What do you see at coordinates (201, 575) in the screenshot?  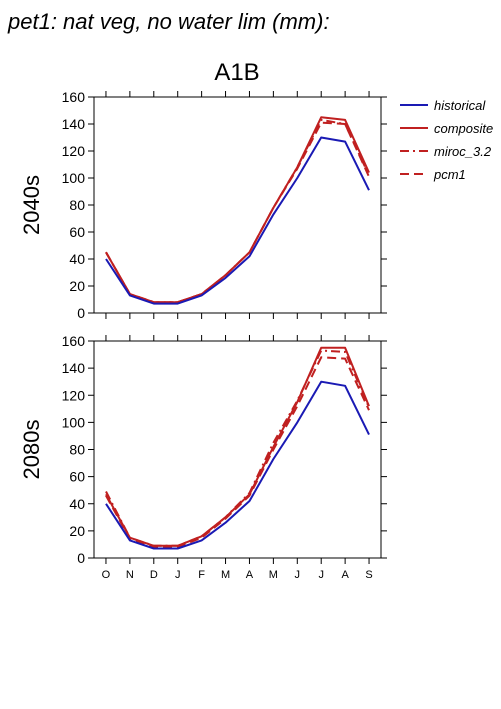 I see `x-tick-label: F` at bounding box center [201, 575].